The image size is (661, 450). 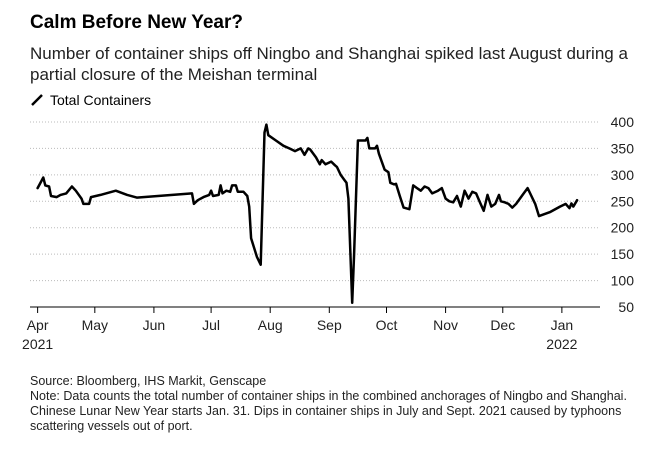 What do you see at coordinates (623, 281) in the screenshot?
I see `y-tick-label: 100` at bounding box center [623, 281].